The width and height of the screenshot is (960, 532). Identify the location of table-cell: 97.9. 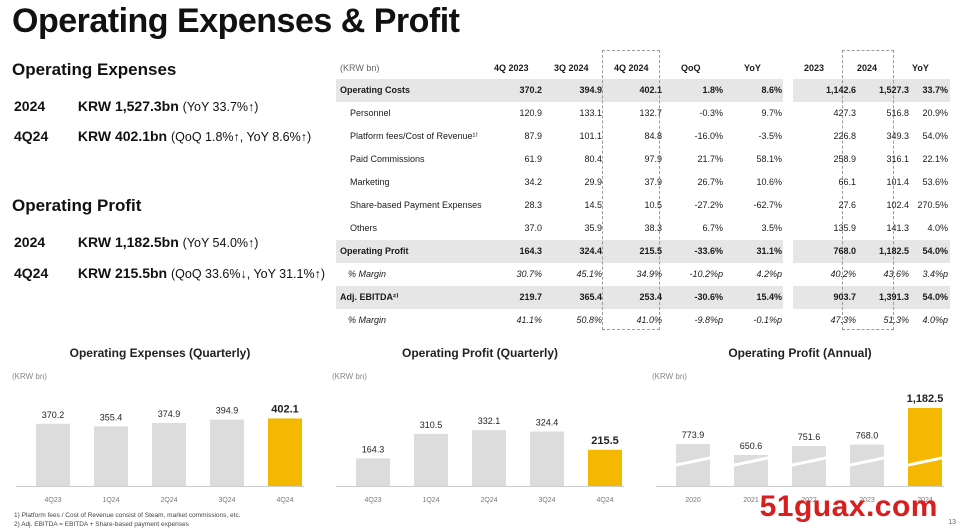
(653, 159).